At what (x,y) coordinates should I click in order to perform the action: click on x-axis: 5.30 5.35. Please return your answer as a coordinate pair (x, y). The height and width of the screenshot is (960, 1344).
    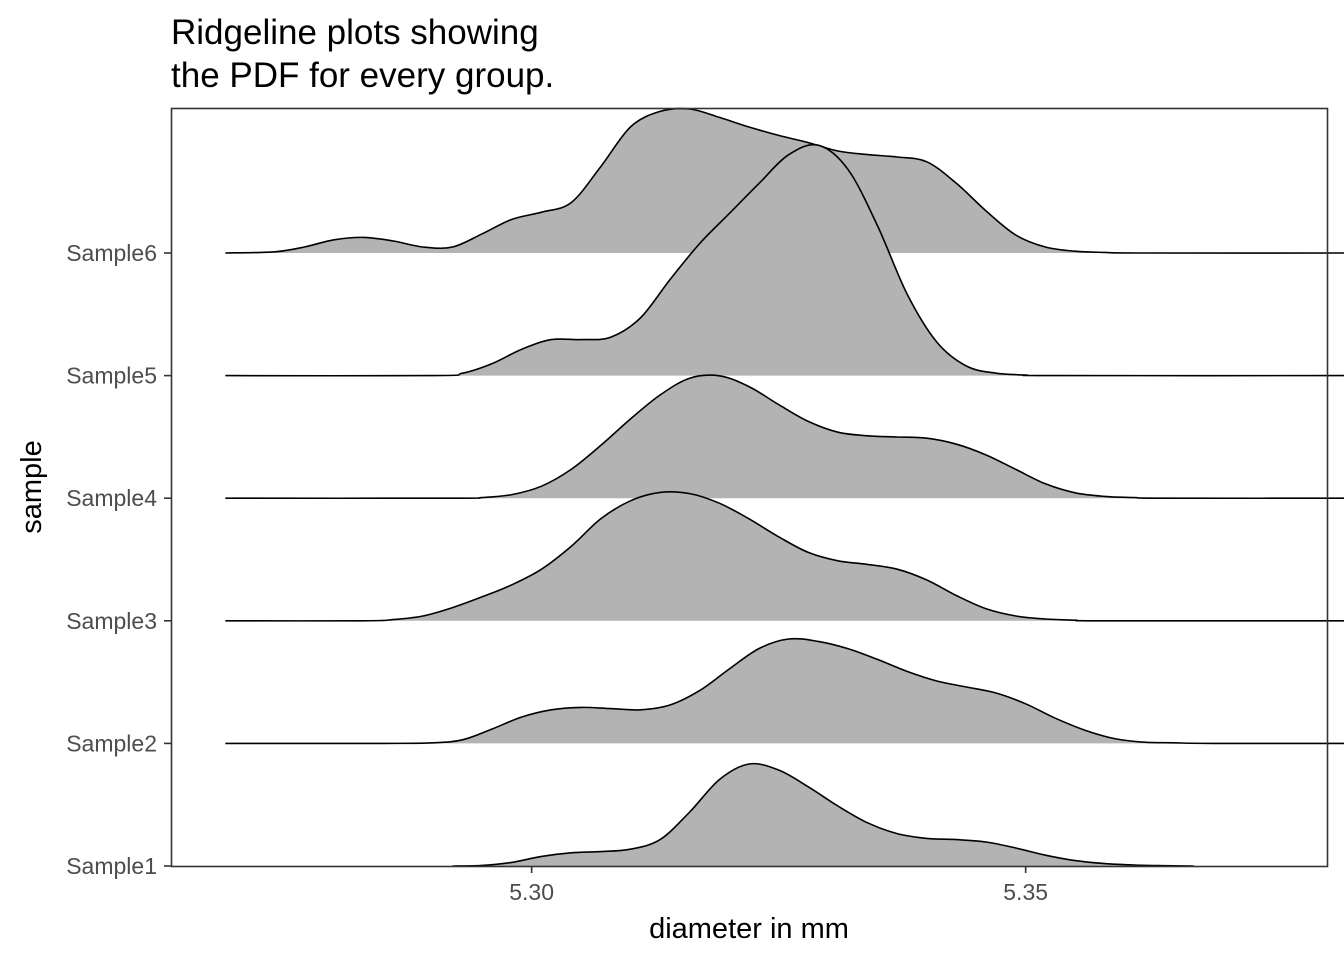
    Looking at the image, I should click on (778, 885).